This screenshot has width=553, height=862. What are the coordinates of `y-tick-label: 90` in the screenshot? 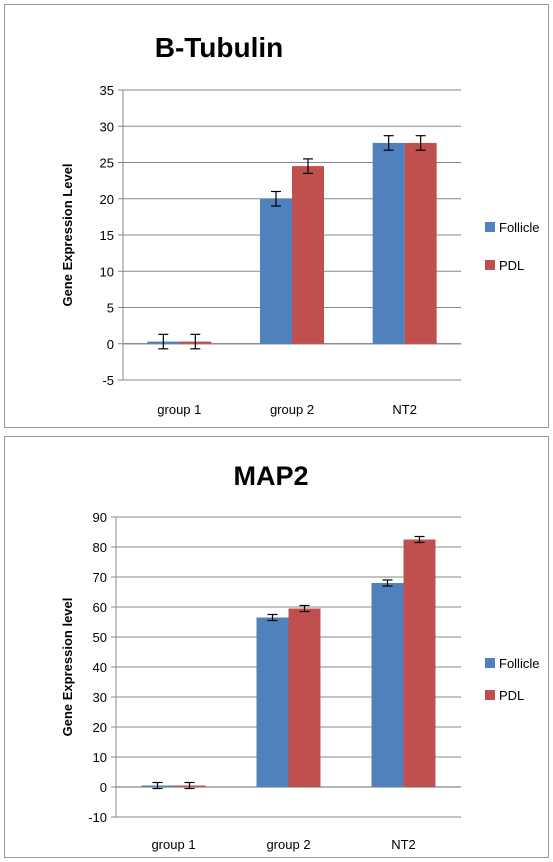 It's located at (100, 517).